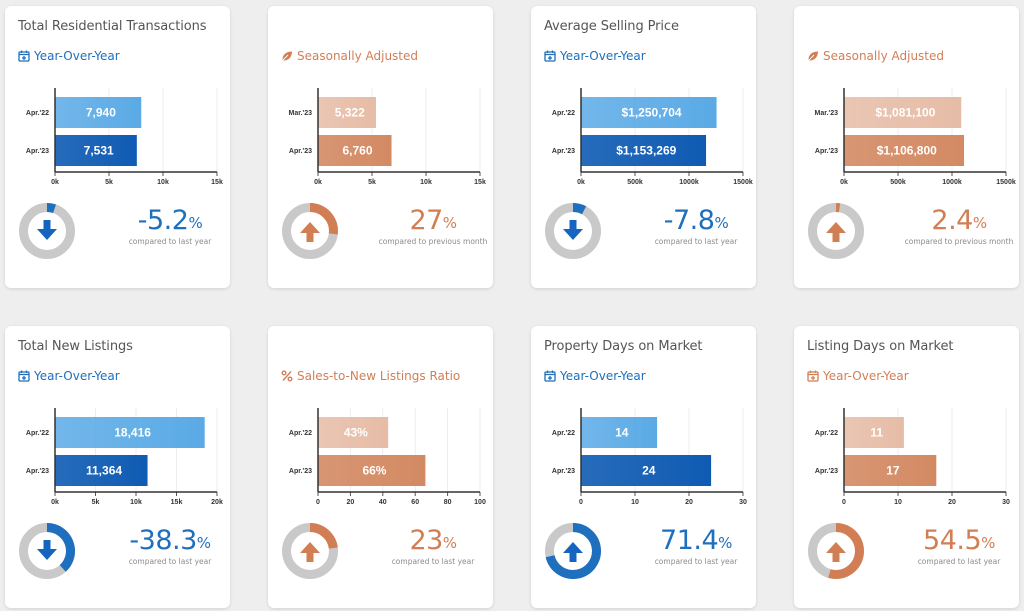  I want to click on bar-value-label: 6,760, so click(357, 151).